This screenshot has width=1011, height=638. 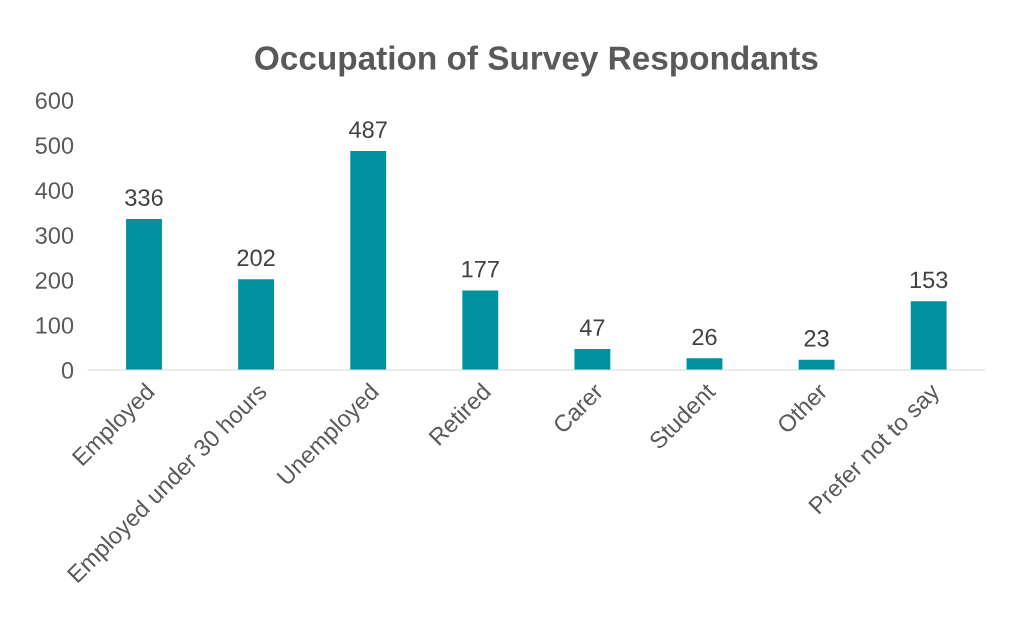 What do you see at coordinates (704, 337) in the screenshot?
I see `data-label: 26` at bounding box center [704, 337].